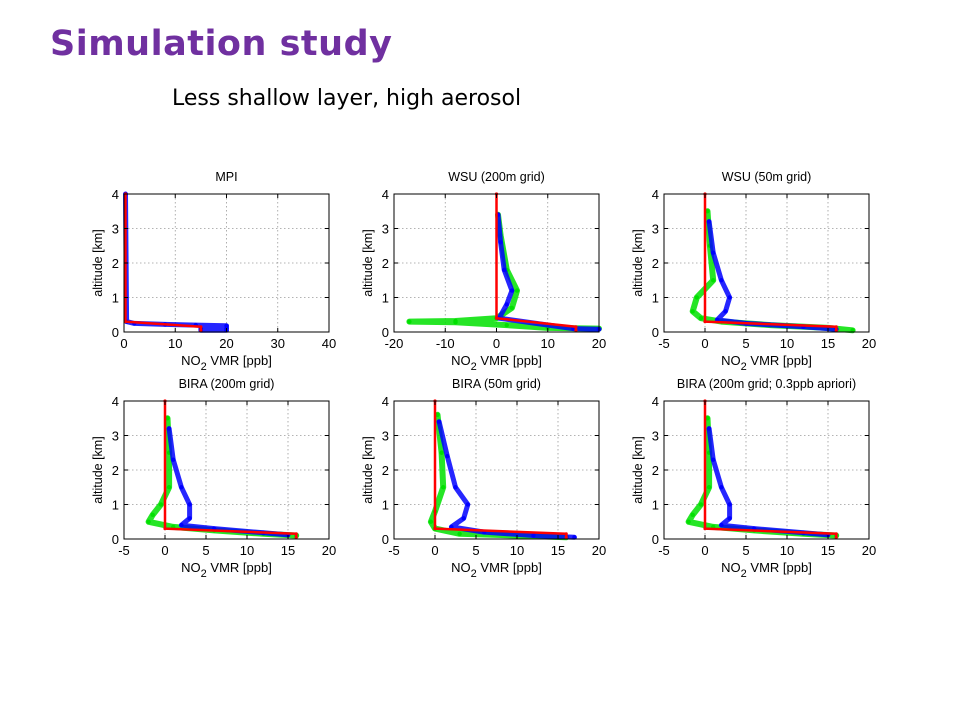 The height and width of the screenshot is (720, 960). What do you see at coordinates (496, 384) in the screenshot?
I see `panel-title: BIRA (50m grid)` at bounding box center [496, 384].